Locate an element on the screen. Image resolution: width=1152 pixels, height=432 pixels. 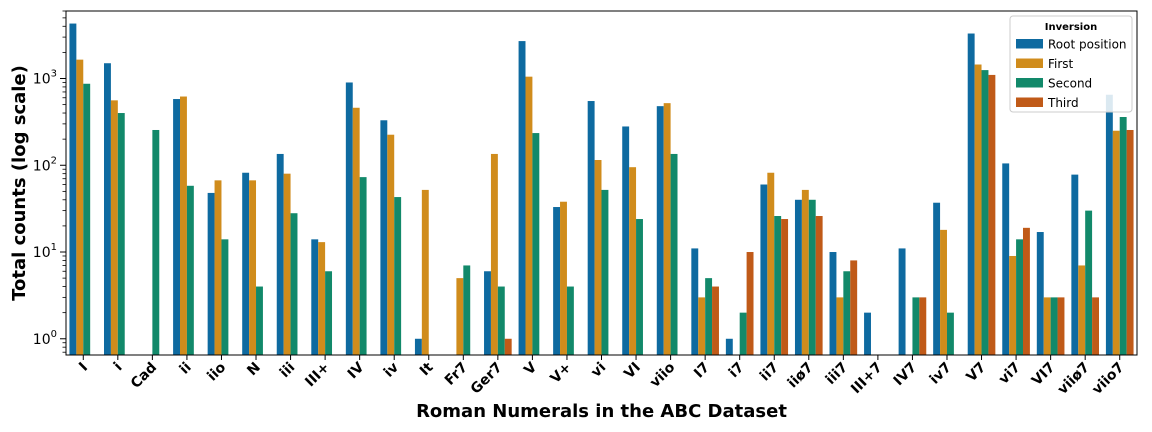
bar-It-root-position is located at coordinates (418, 346).